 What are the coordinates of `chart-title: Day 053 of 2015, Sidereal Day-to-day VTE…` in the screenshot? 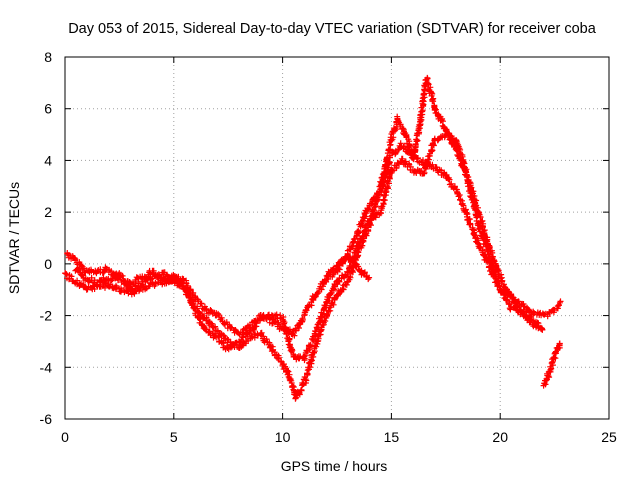 It's located at (332, 29).